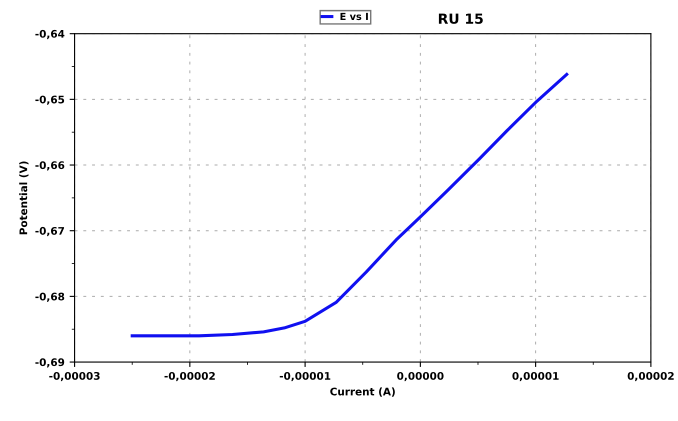 Image resolution: width=678 pixels, height=421 pixels. What do you see at coordinates (49, 297) in the screenshot?
I see `y-tick-label: -0,68` at bounding box center [49, 297].